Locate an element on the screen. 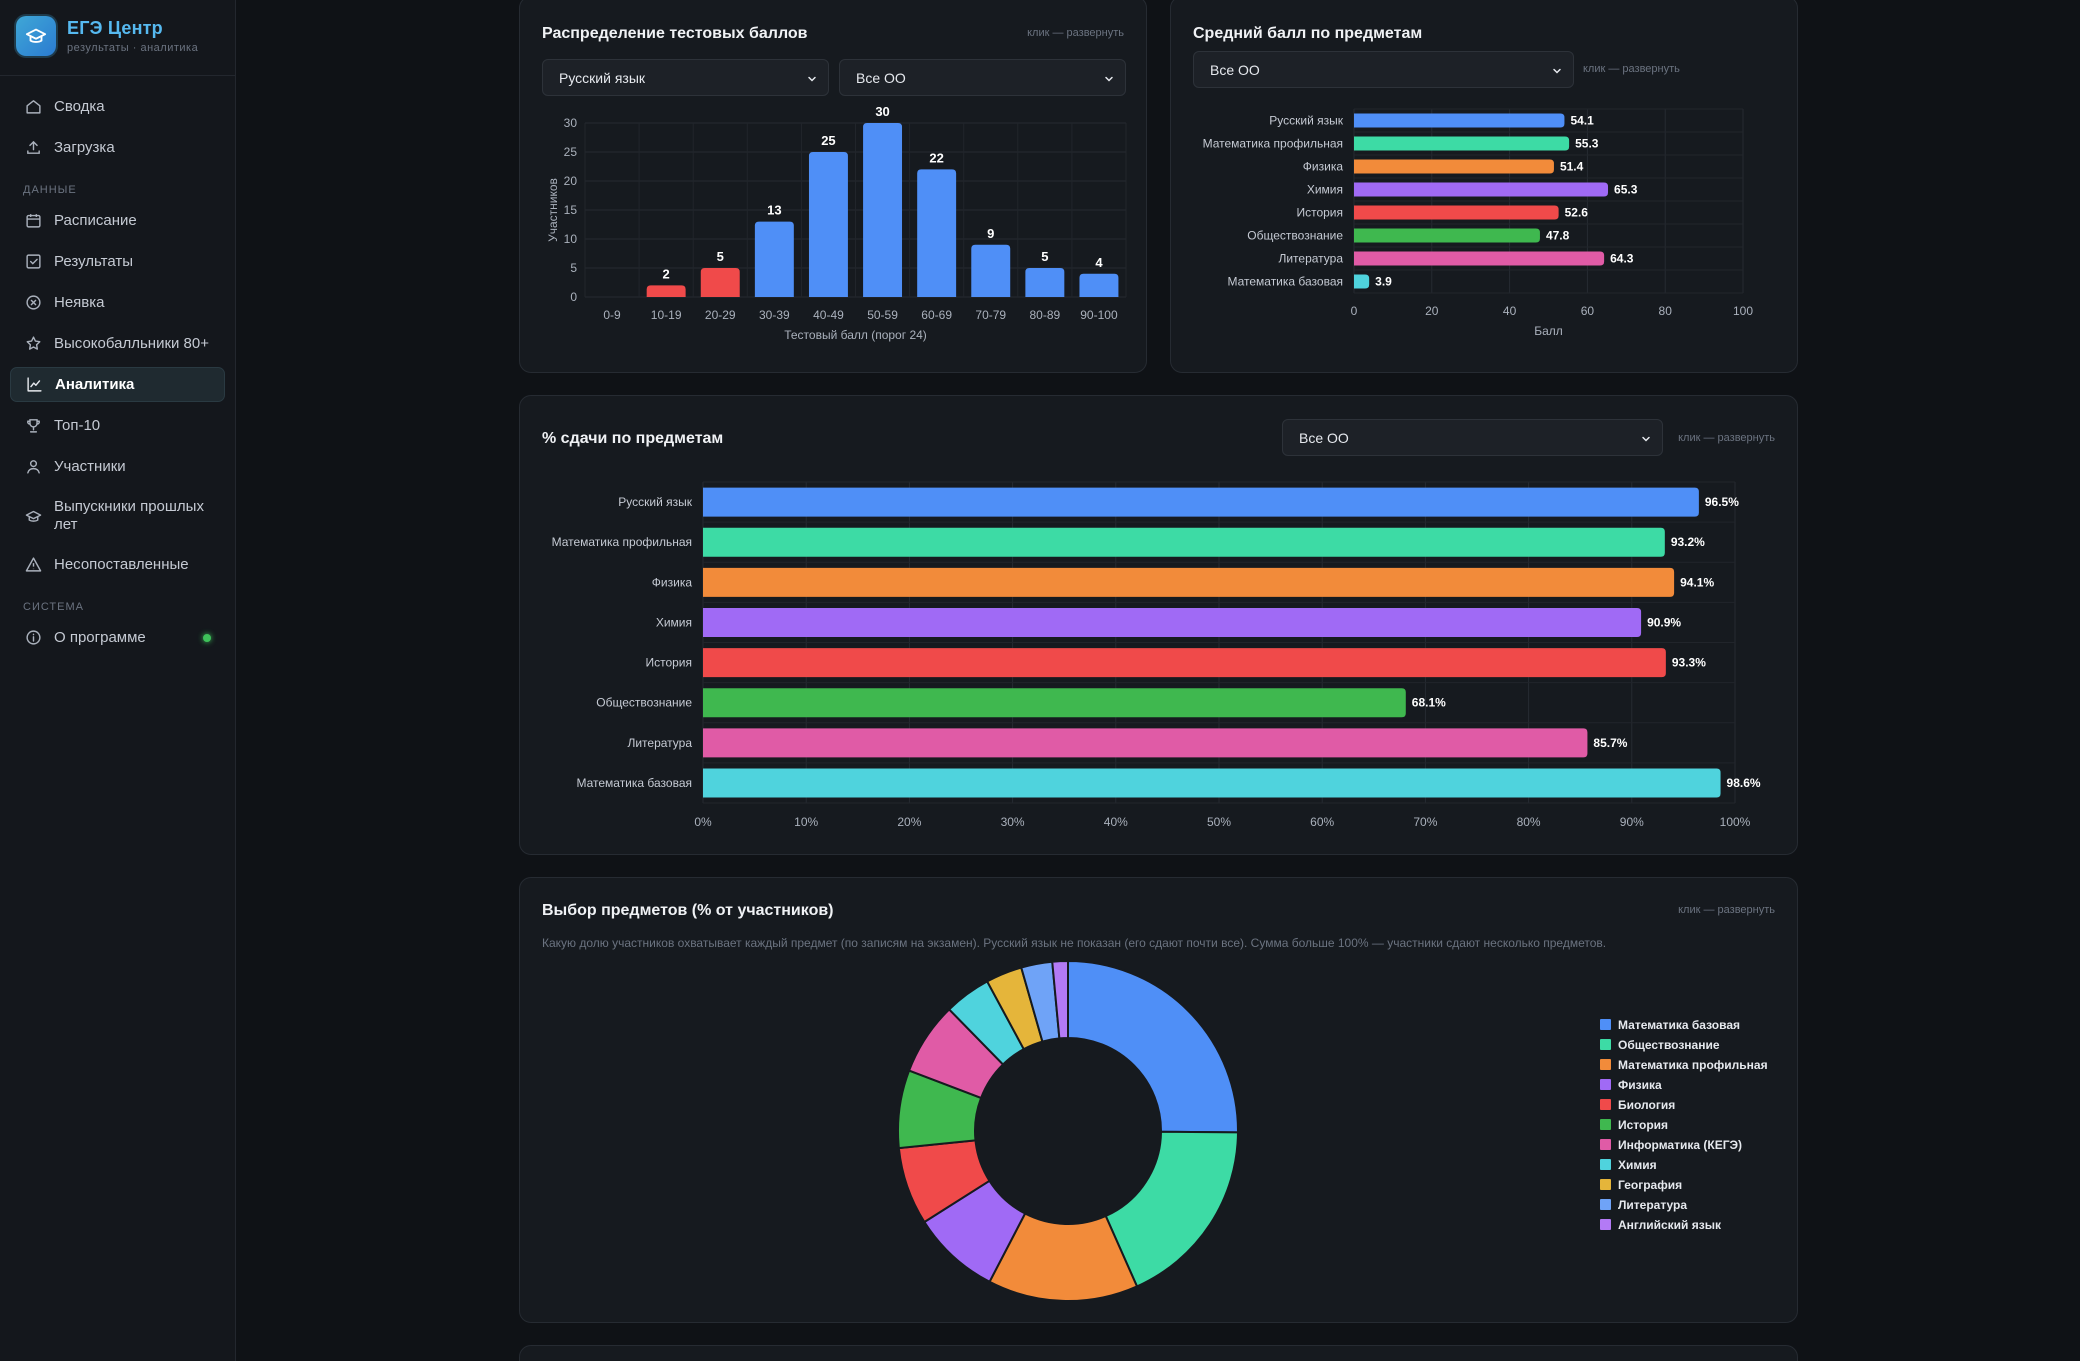  sidebar-item-unmatched: Несопоставленные is located at coordinates (117, 564).